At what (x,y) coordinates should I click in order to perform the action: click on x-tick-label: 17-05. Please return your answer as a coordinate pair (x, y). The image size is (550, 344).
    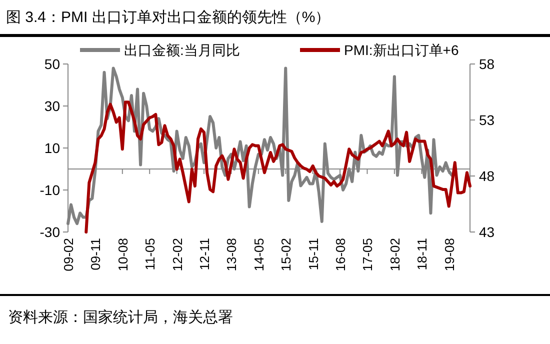
    Looking at the image, I should click on (368, 255).